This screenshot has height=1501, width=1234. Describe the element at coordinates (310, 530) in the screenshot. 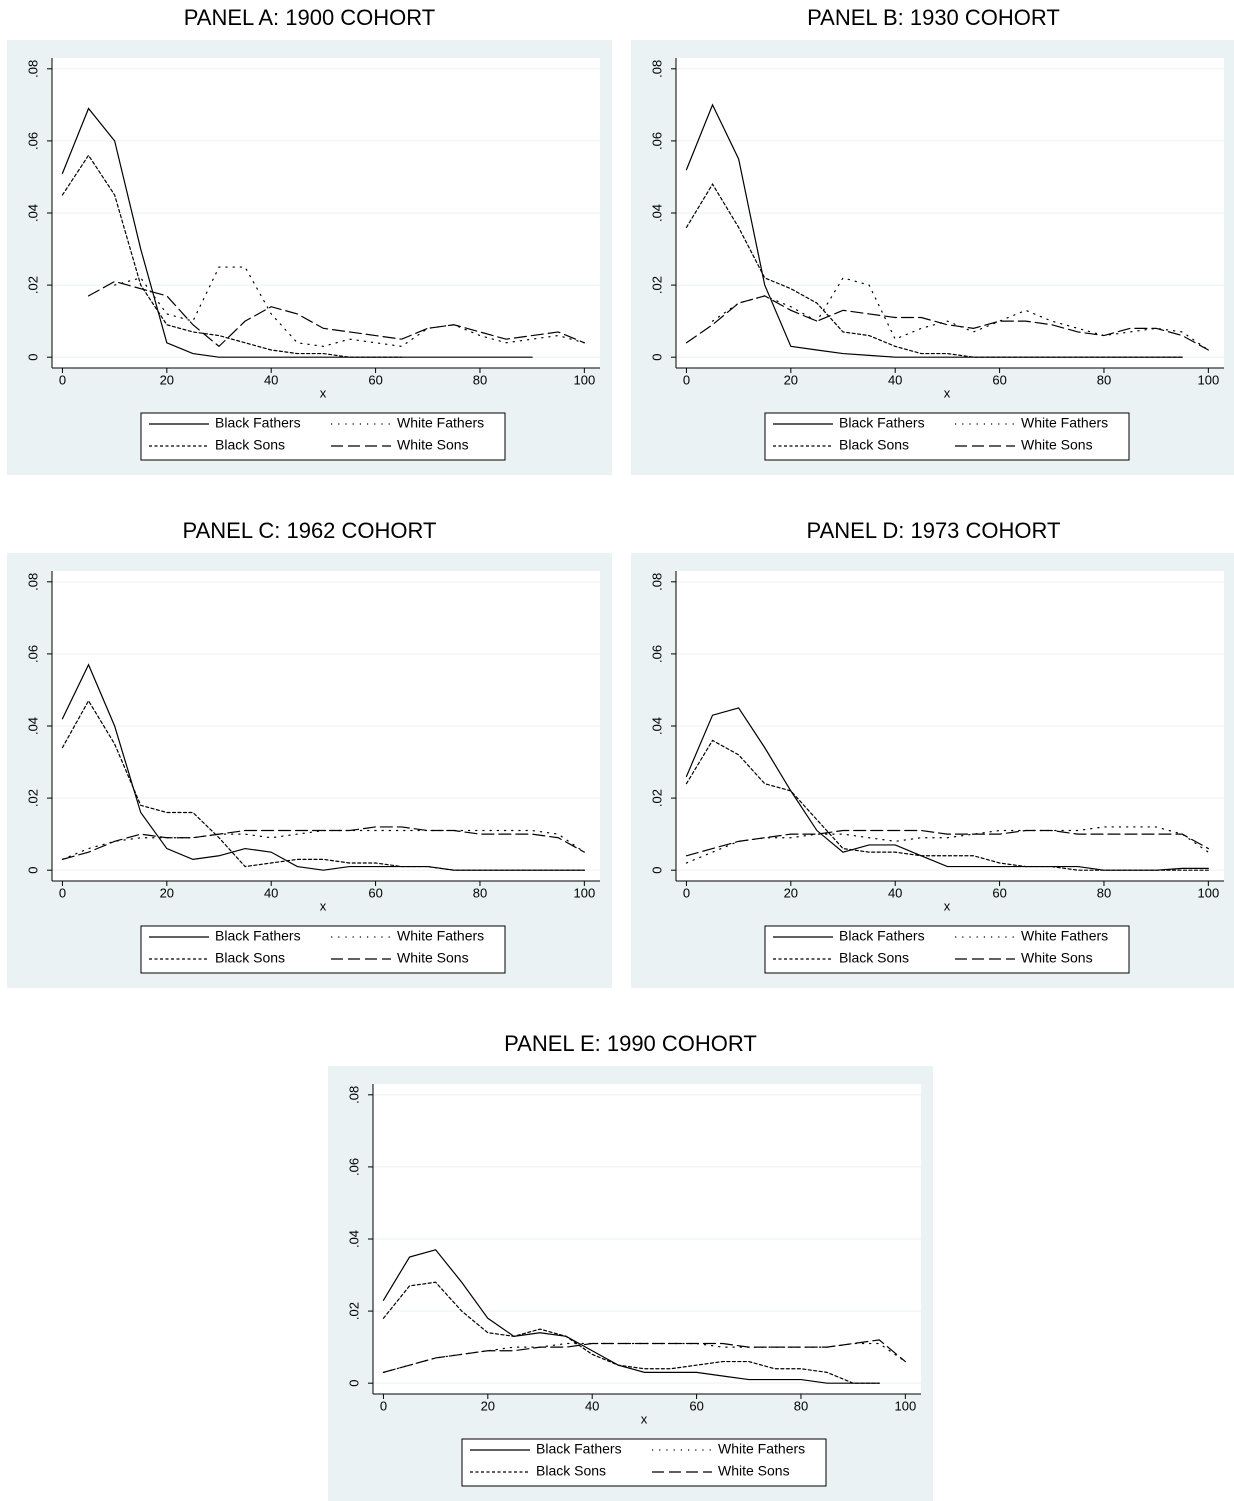

I see `panel-title: PANEL C: 1962 COHORT` at that location.